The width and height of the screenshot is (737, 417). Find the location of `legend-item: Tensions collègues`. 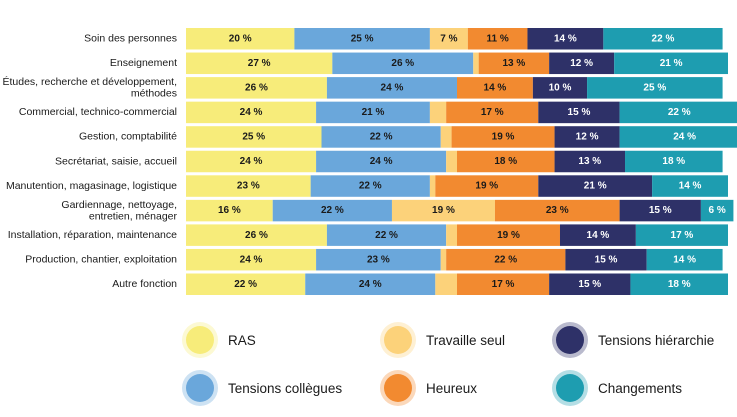

legend-item: Tensions collègues is located at coordinates (264, 388).